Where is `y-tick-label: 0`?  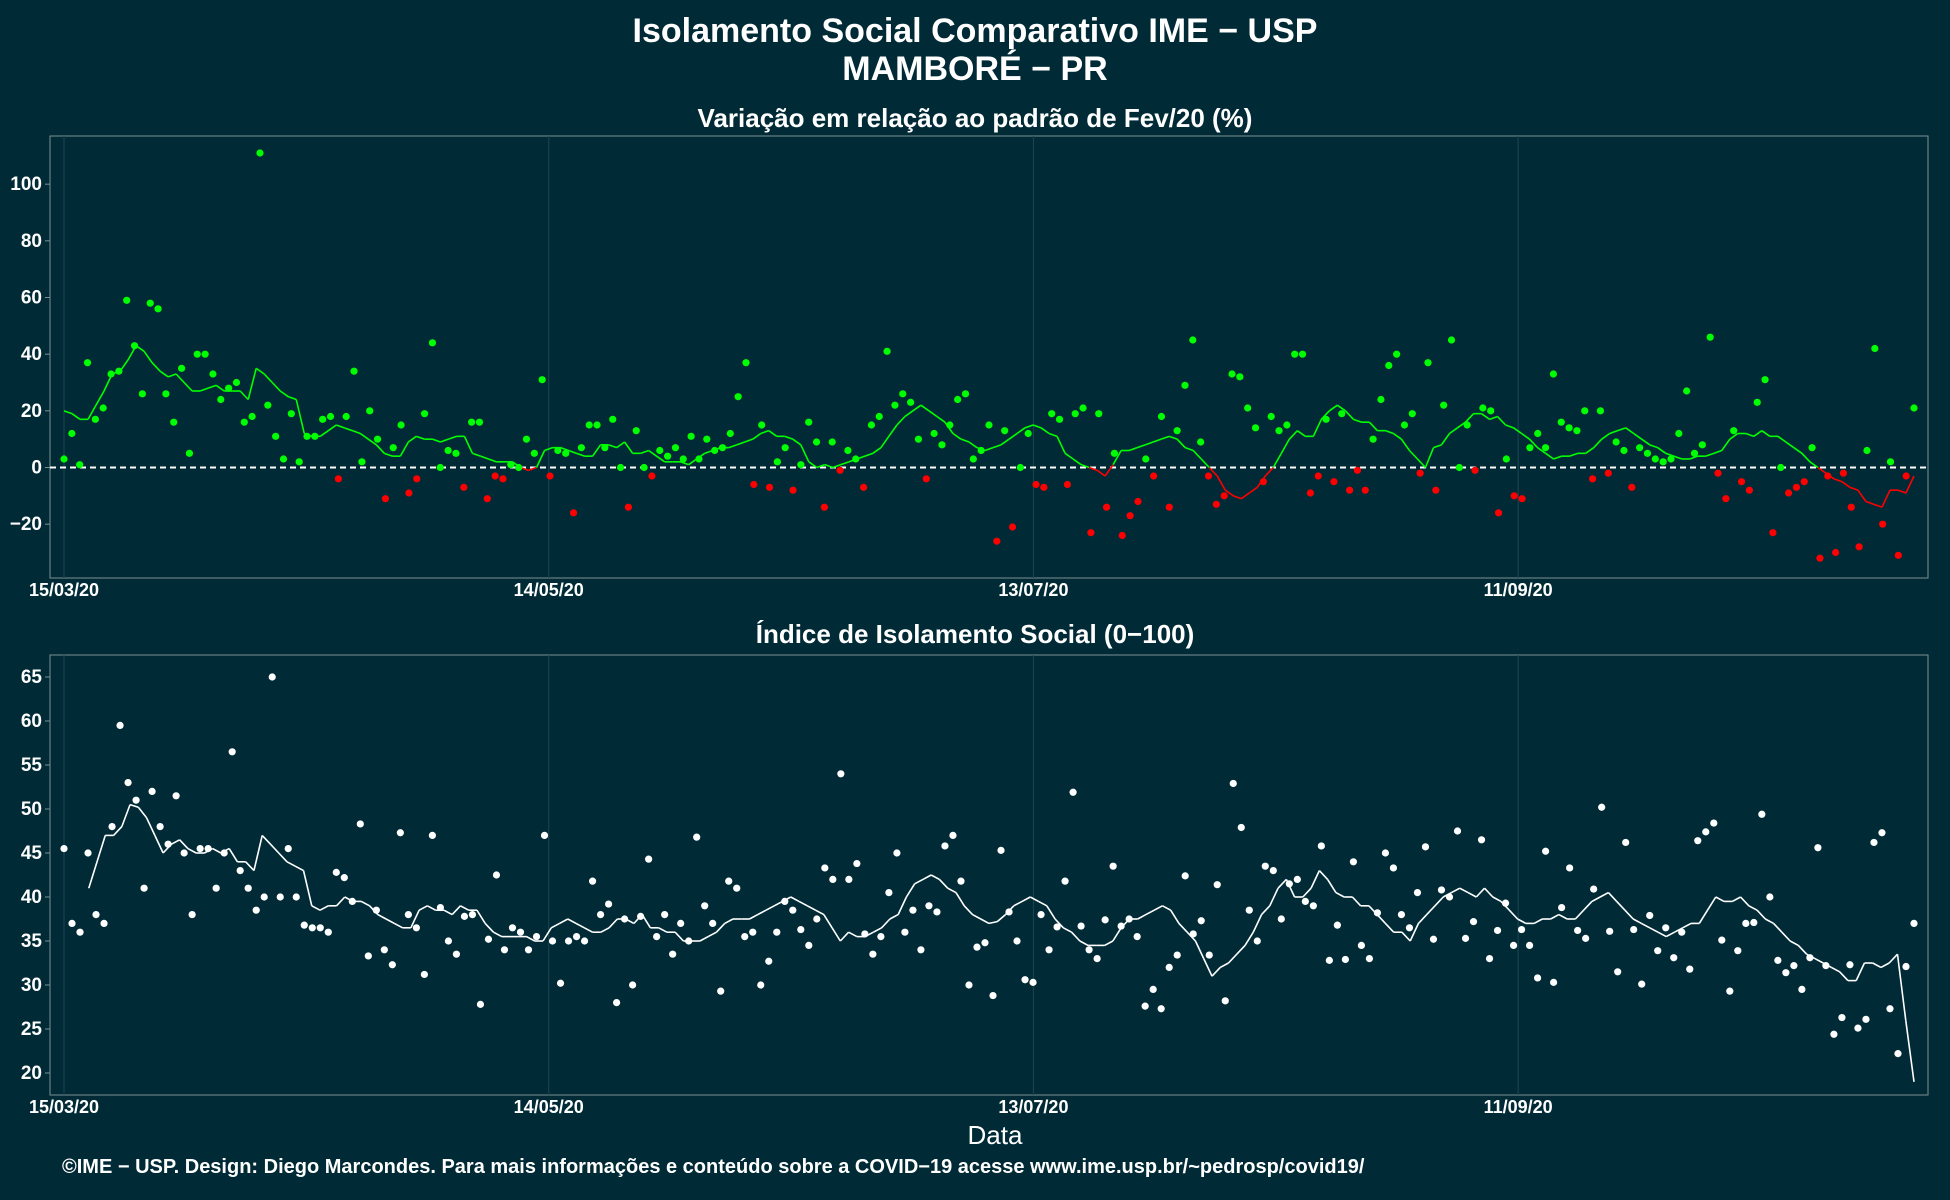 y-tick-label: 0 is located at coordinates (36, 468).